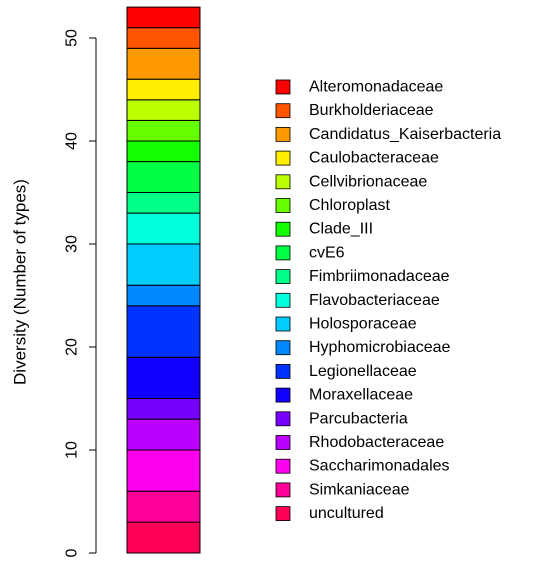 Image resolution: width=550 pixels, height=565 pixels. I want to click on legend-swatch-rhodobacteraceae, so click(283, 442).